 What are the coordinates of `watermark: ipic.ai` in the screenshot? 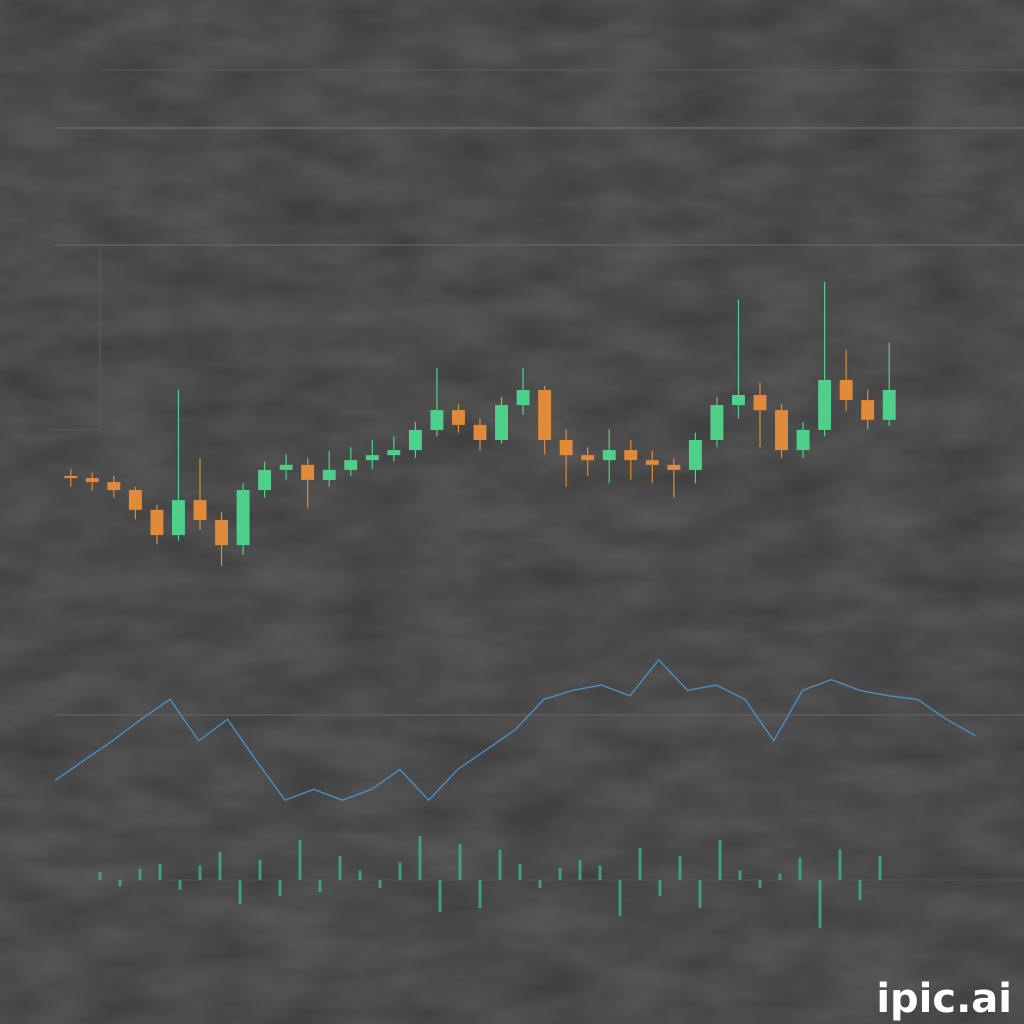 It's located at (944, 999).